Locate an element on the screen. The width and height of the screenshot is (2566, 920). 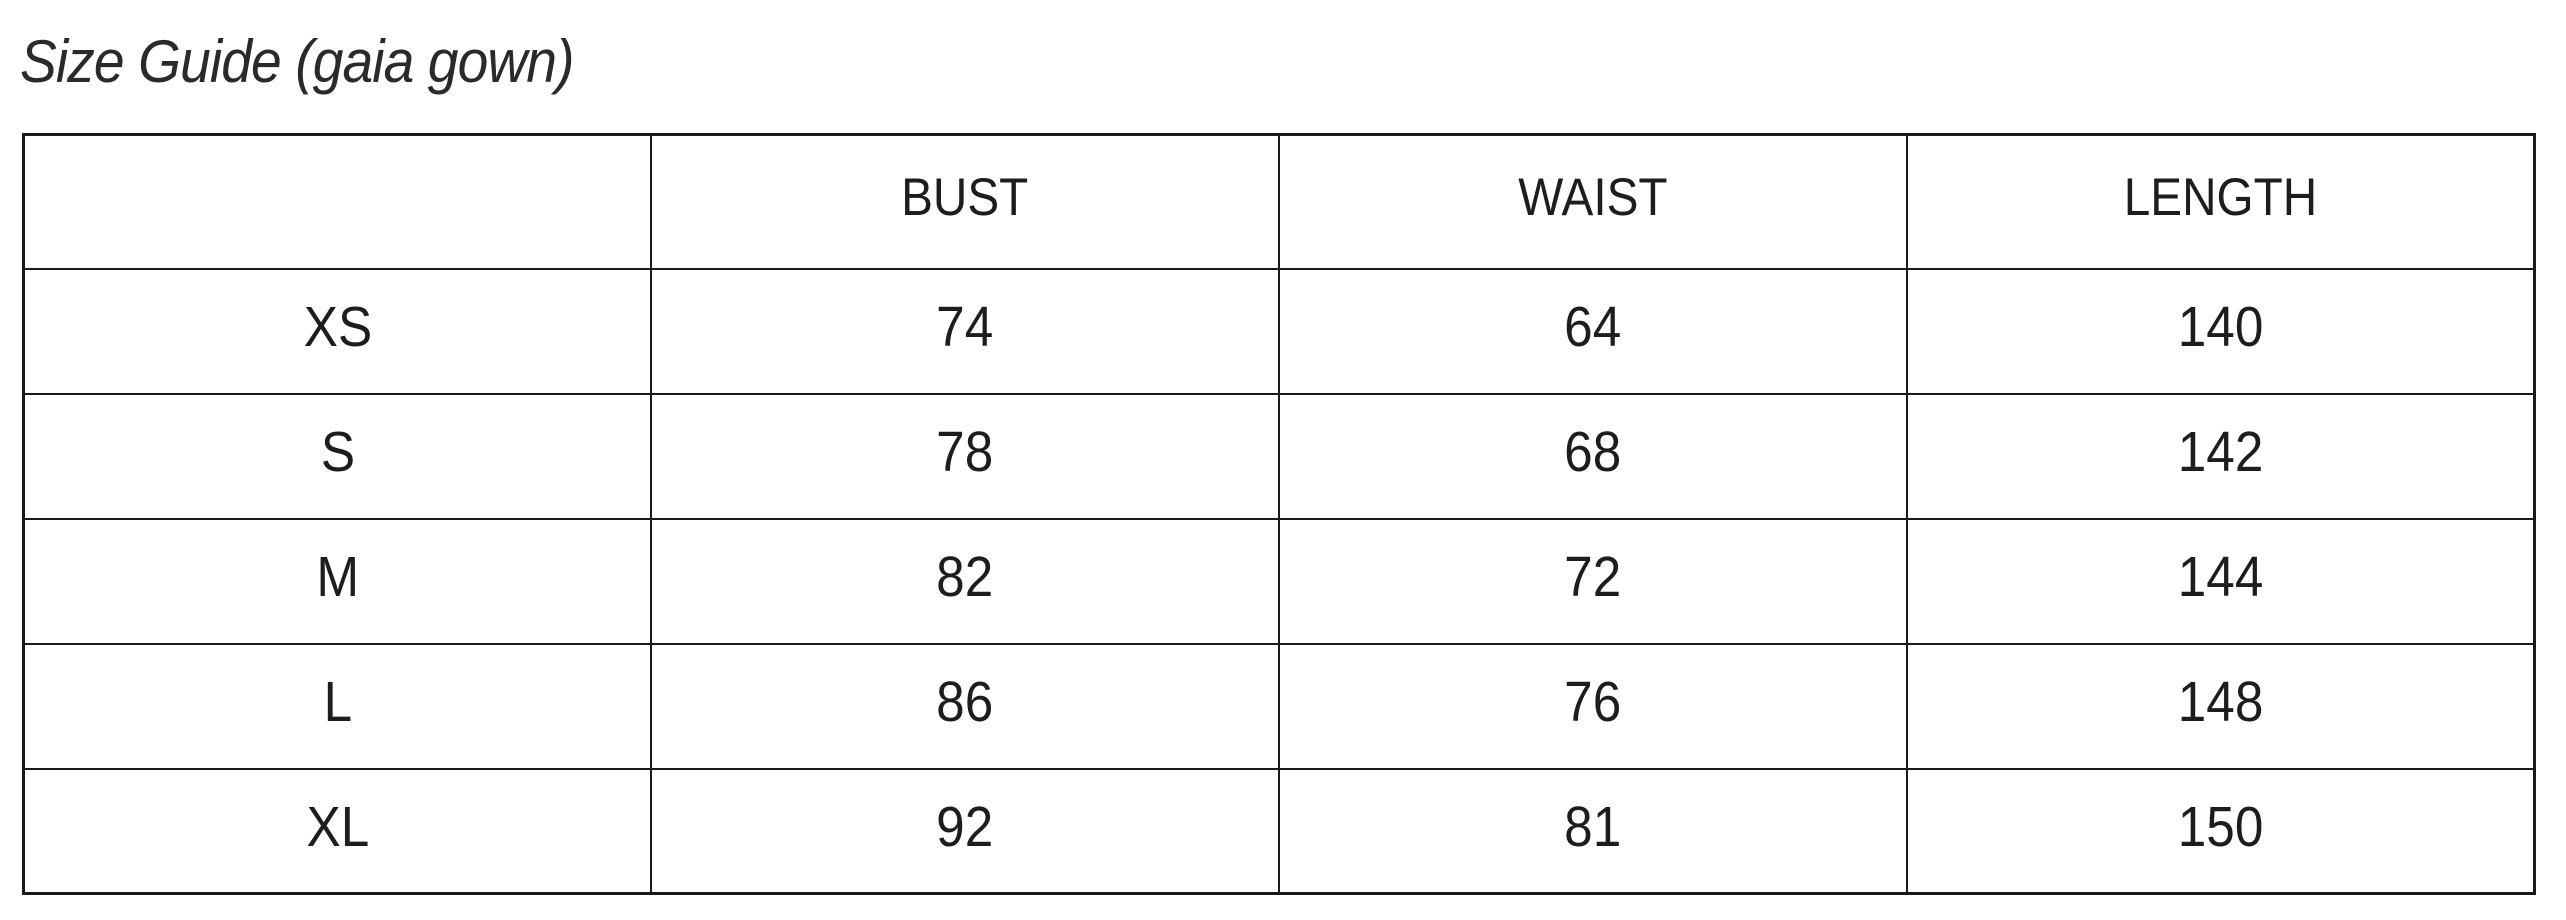
cell-text: M is located at coordinates (337, 577).